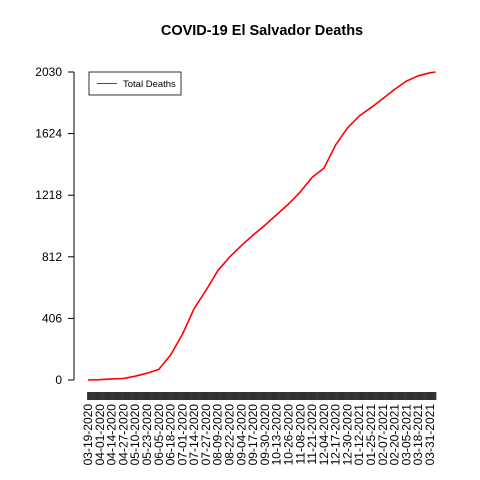  What do you see at coordinates (112, 435) in the screenshot?
I see `x-tick-label: 04-14-2020` at bounding box center [112, 435].